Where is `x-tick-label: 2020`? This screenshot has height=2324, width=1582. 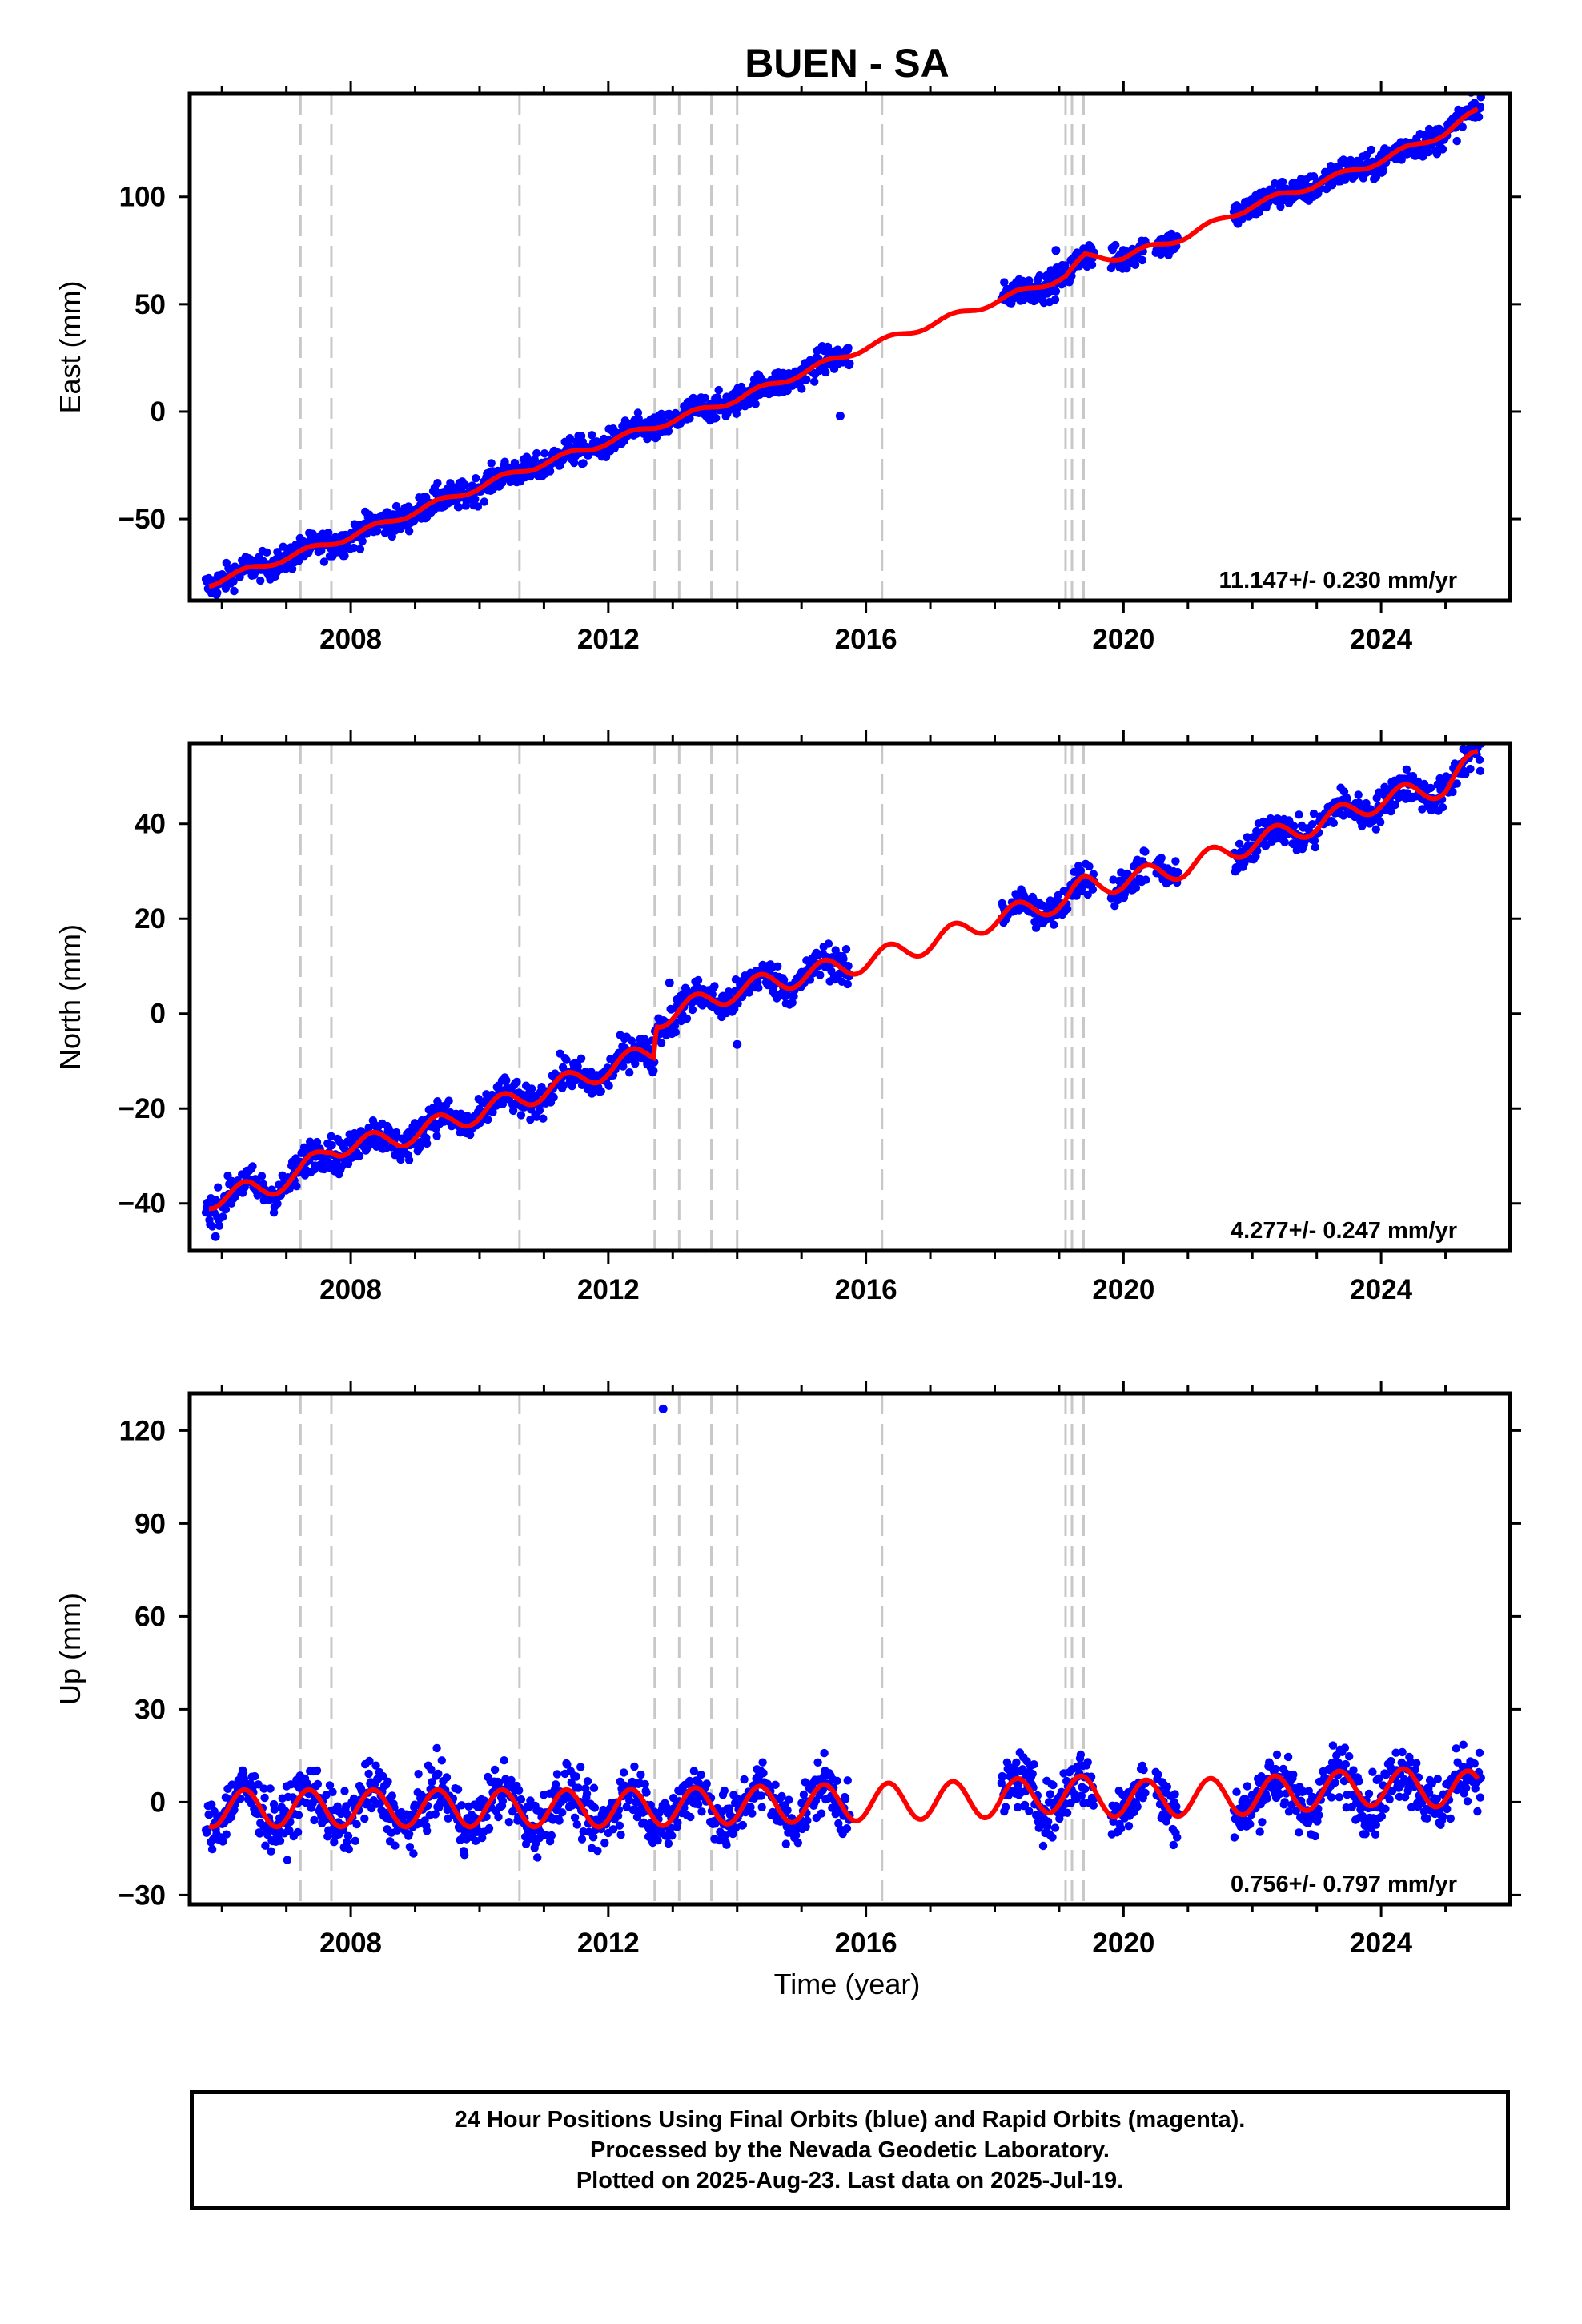 x-tick-label: 2020 is located at coordinates (1123, 1289).